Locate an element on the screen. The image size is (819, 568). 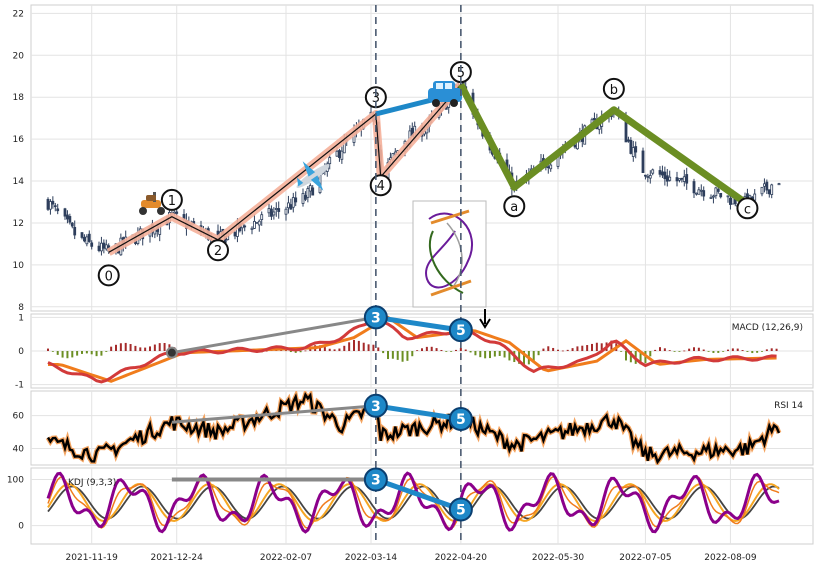
rsi-y-tick-label: 40 is located at coordinates (19, 450).